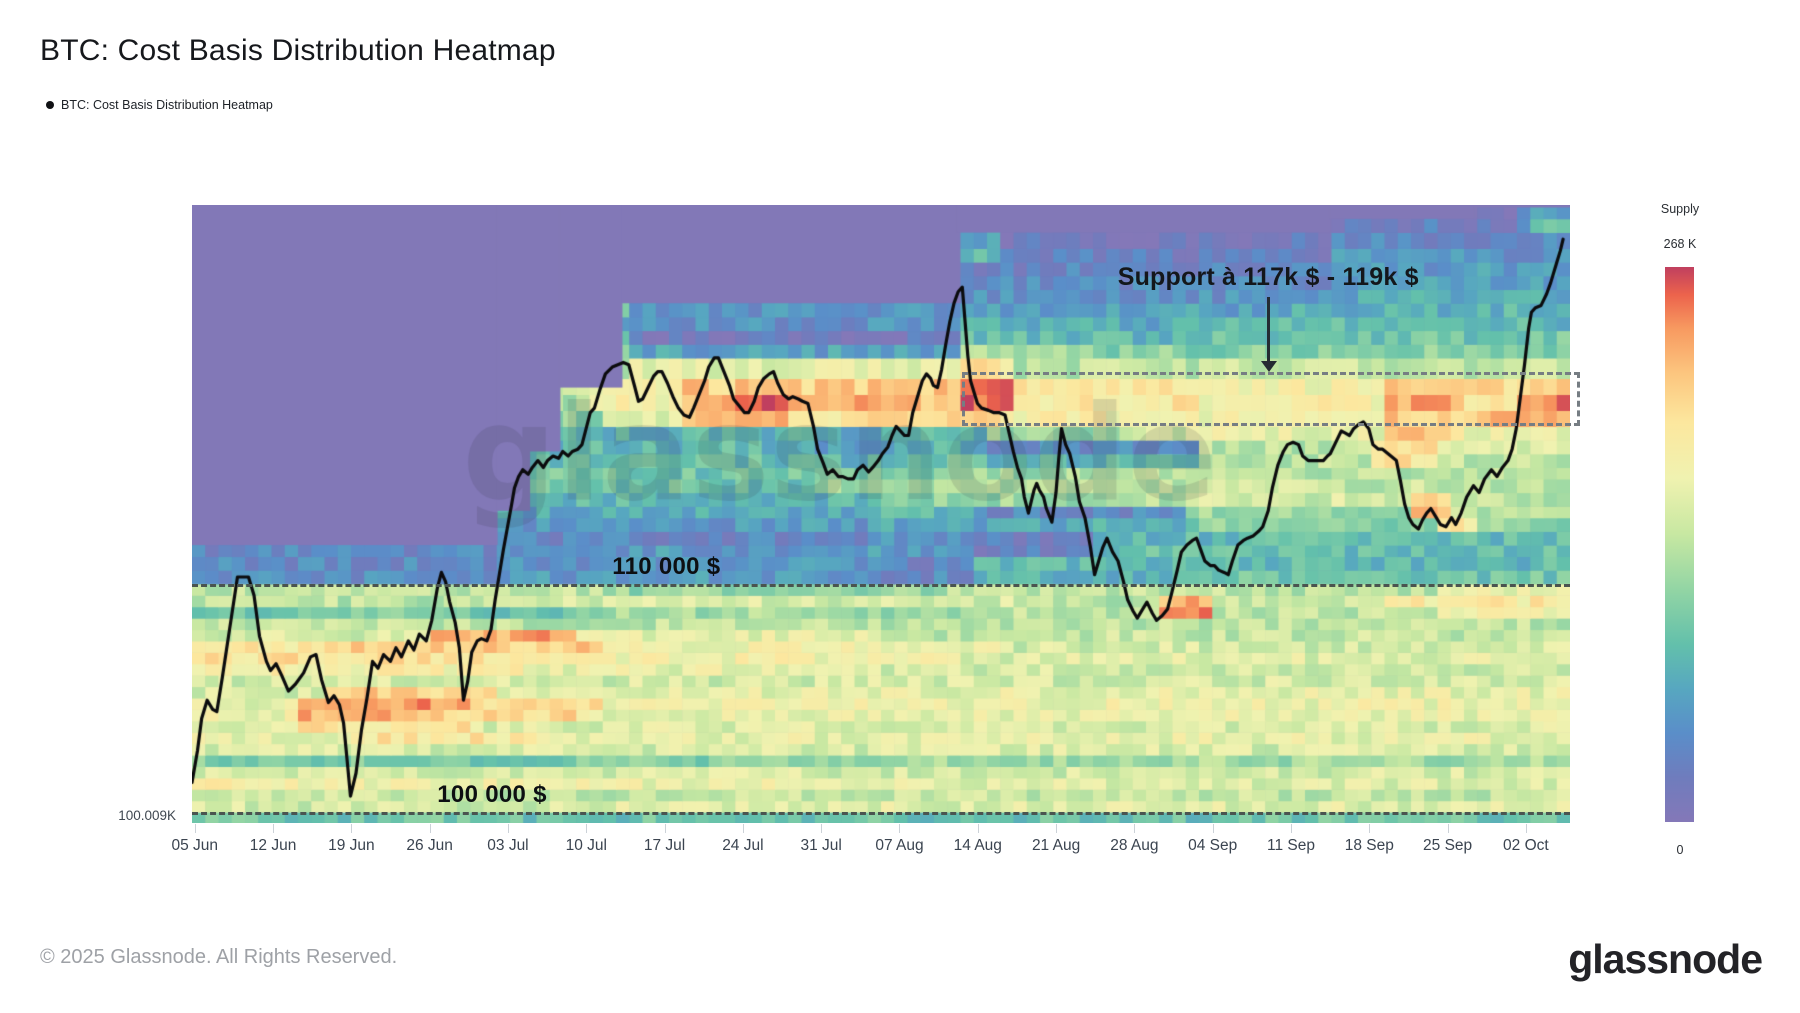 This screenshot has height=1013, width=1800. Describe the element at coordinates (219, 957) in the screenshot. I see `copyright-text: © 2025 Glassnode. All Rights Reserved.` at that location.